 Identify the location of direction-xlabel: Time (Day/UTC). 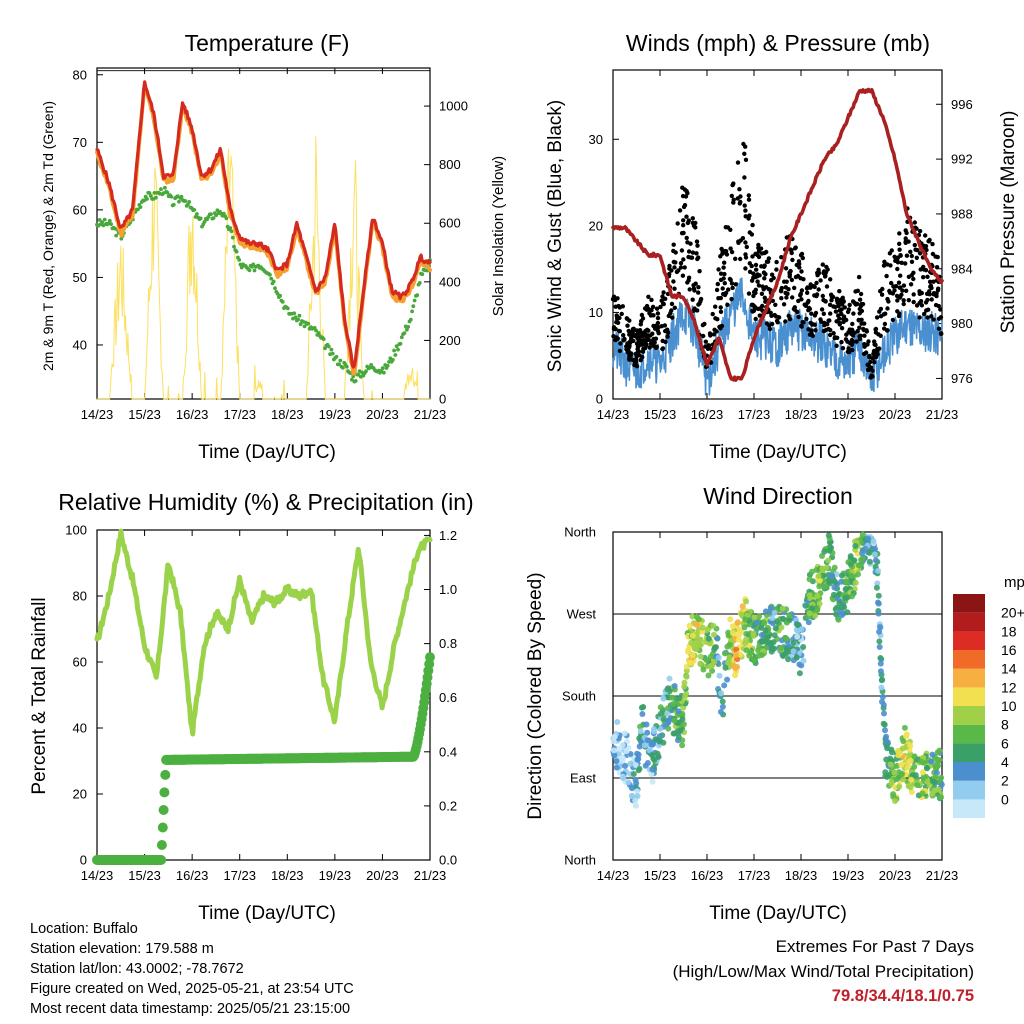
(778, 913).